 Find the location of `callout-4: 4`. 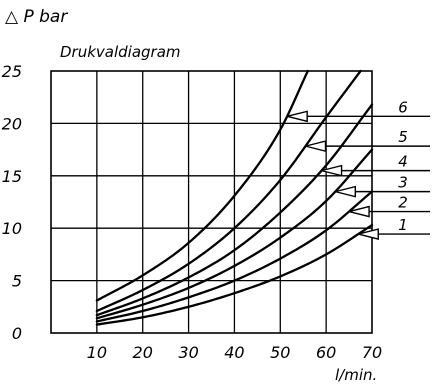

callout-4: 4 is located at coordinates (375, 165).